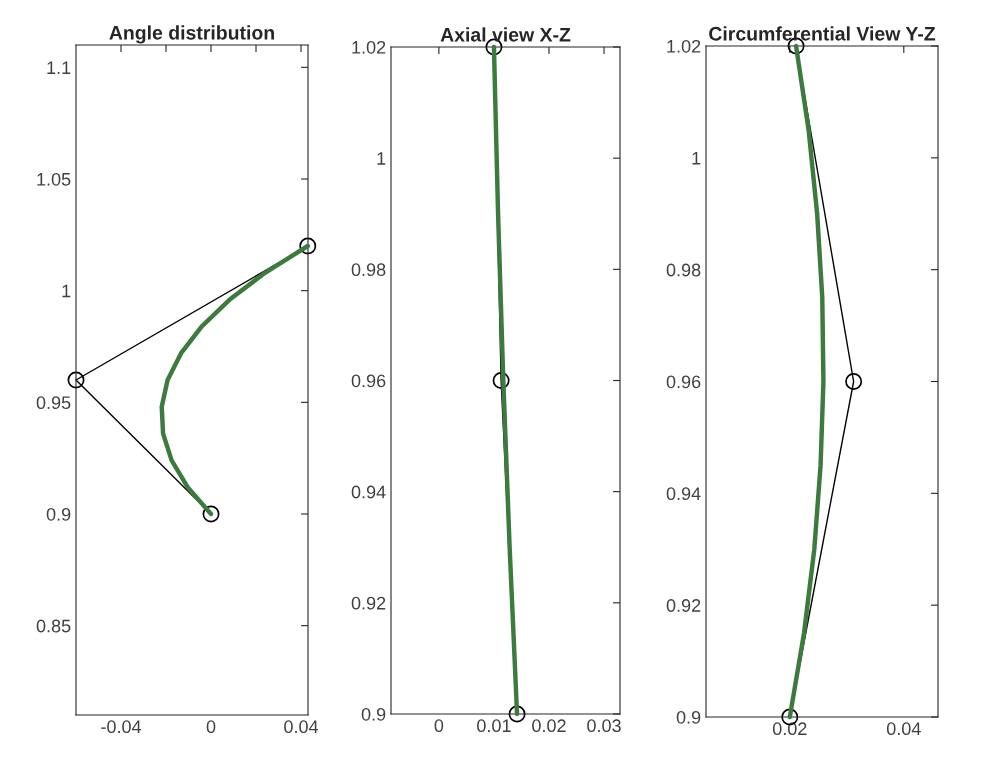  What do you see at coordinates (53, 403) in the screenshot?
I see `y-tick-label: 0.95` at bounding box center [53, 403].